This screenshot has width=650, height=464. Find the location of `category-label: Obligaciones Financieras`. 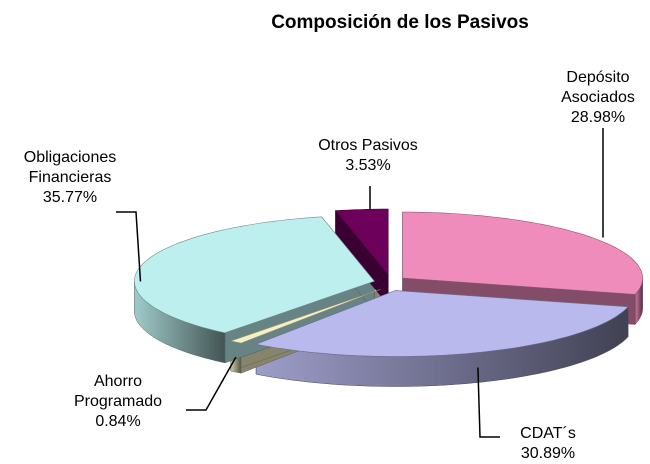

category-label: Obligaciones Financieras is located at coordinates (70, 167).